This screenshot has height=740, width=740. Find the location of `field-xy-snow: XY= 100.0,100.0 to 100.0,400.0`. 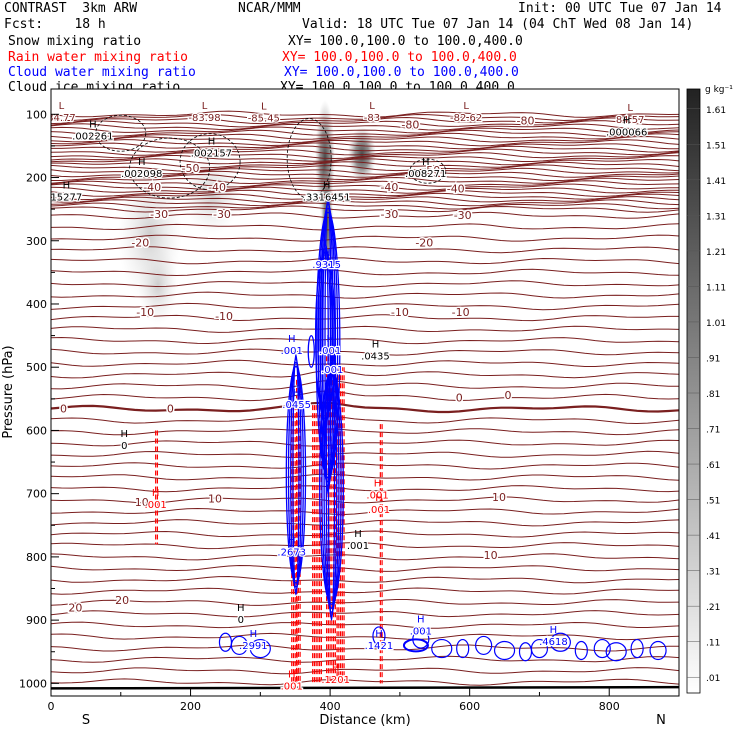

field-xy-snow: XY= 100.0,100.0 to 100.0,400.0 is located at coordinates (405, 41).